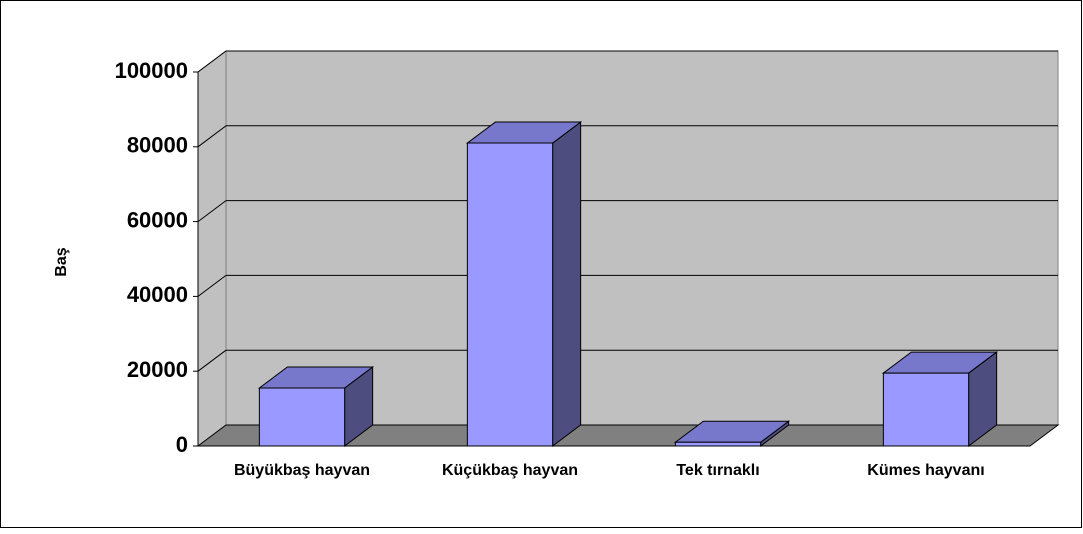  Describe the element at coordinates (157, 369) in the screenshot. I see `y-tick-label: 20000` at that location.